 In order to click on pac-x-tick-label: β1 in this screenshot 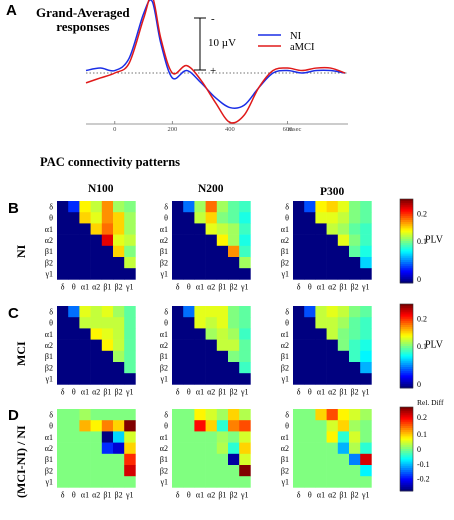, I will do `click(343, 391)`.